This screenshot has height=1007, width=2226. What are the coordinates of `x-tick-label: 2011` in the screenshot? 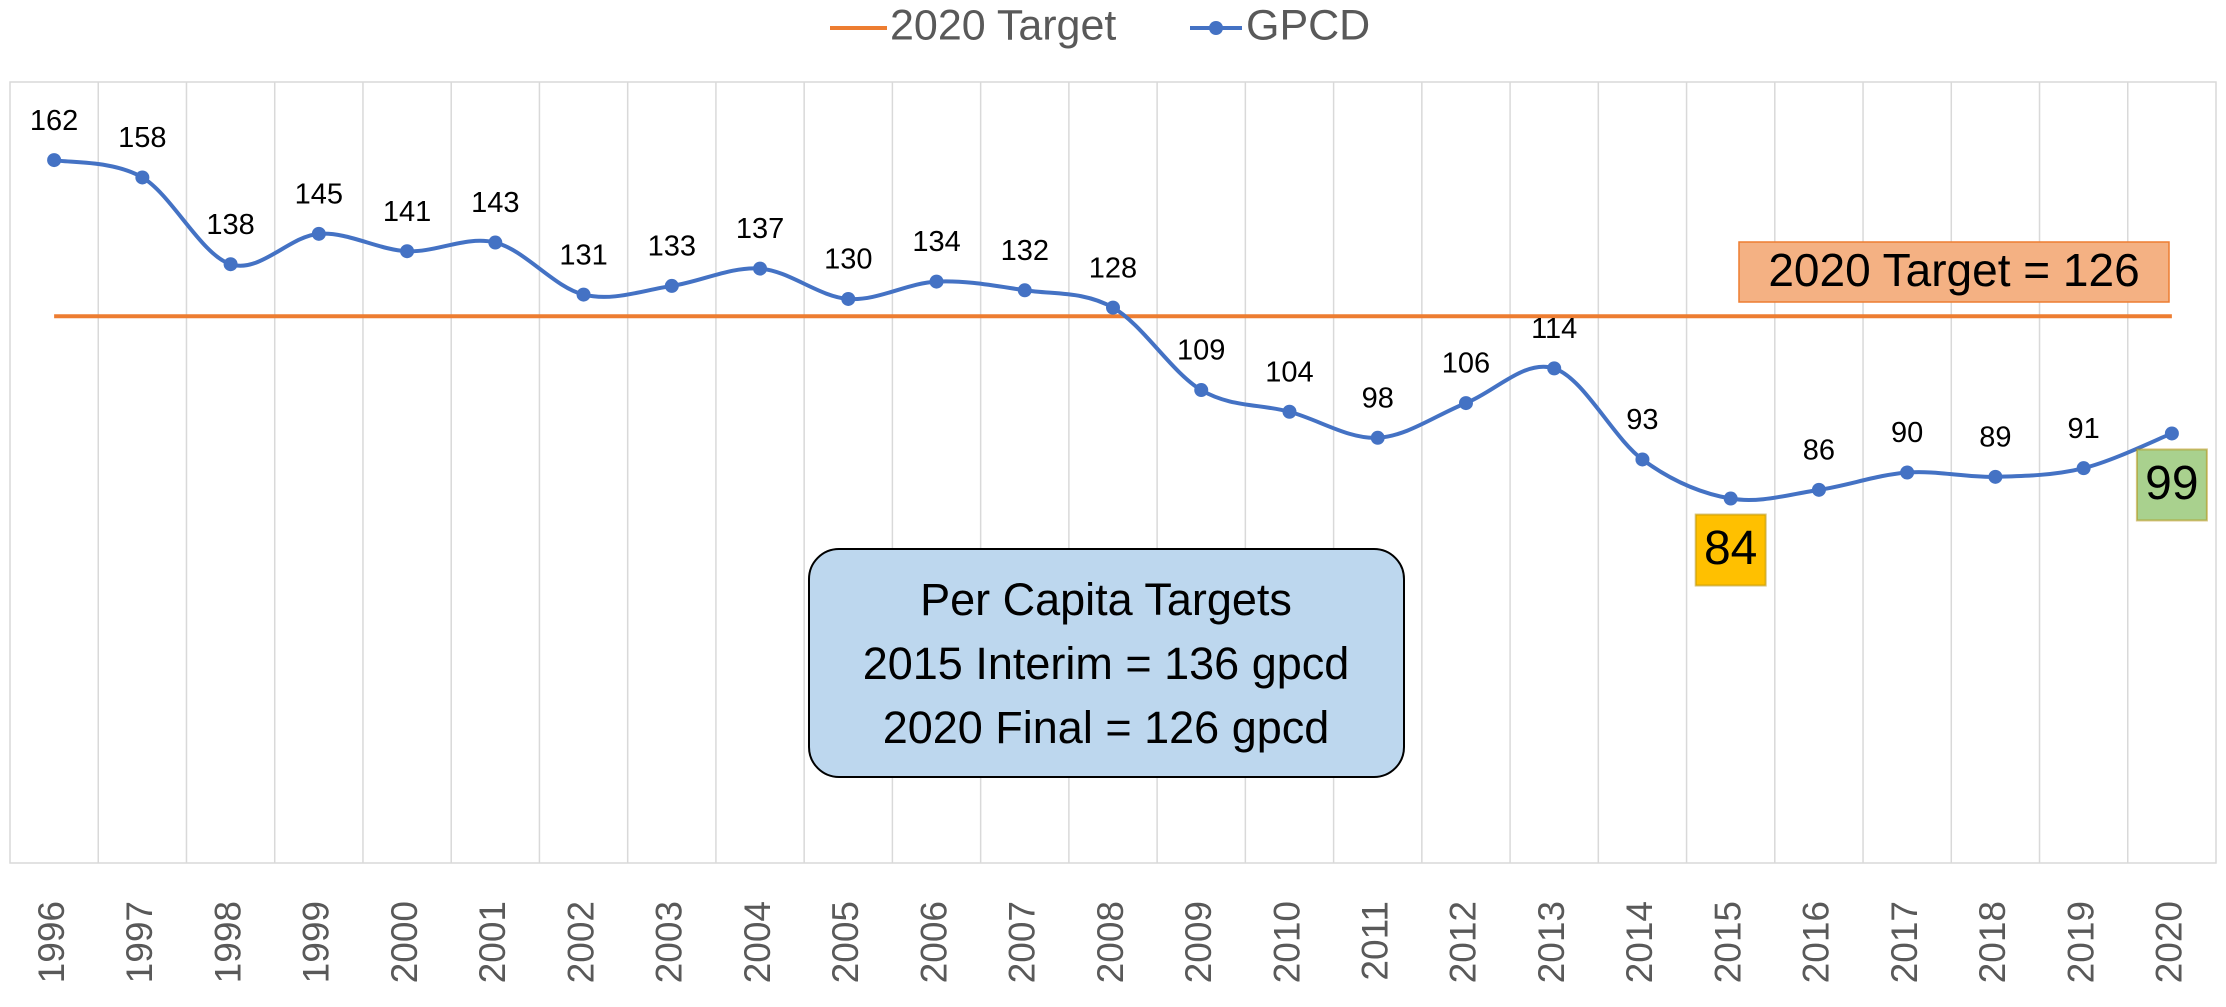 It's located at (1375, 941).